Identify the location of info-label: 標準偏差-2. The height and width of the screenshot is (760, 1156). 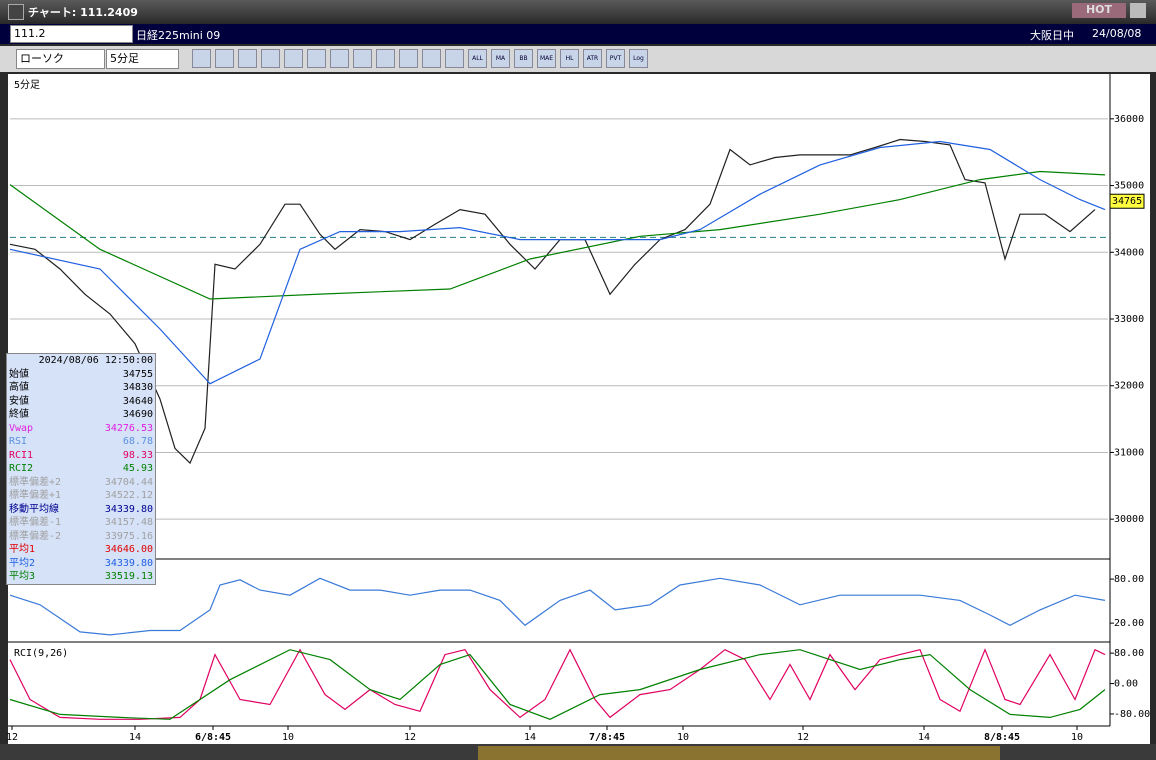
(35, 536).